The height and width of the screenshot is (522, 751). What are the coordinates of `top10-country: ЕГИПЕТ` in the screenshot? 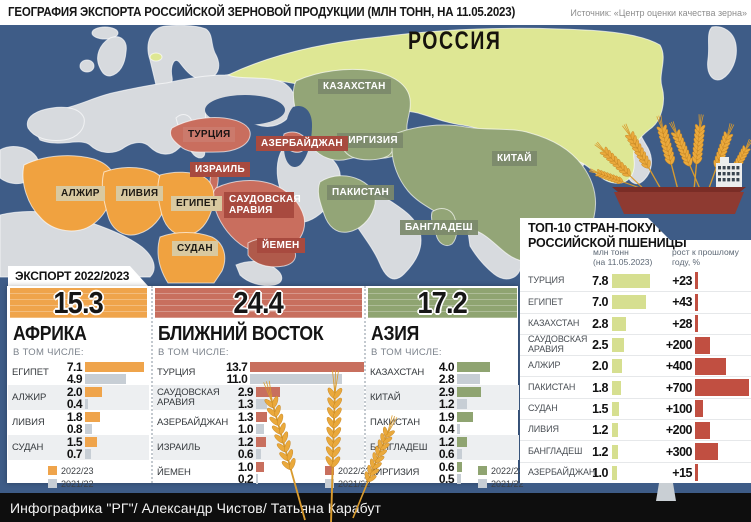 It's located at (545, 301).